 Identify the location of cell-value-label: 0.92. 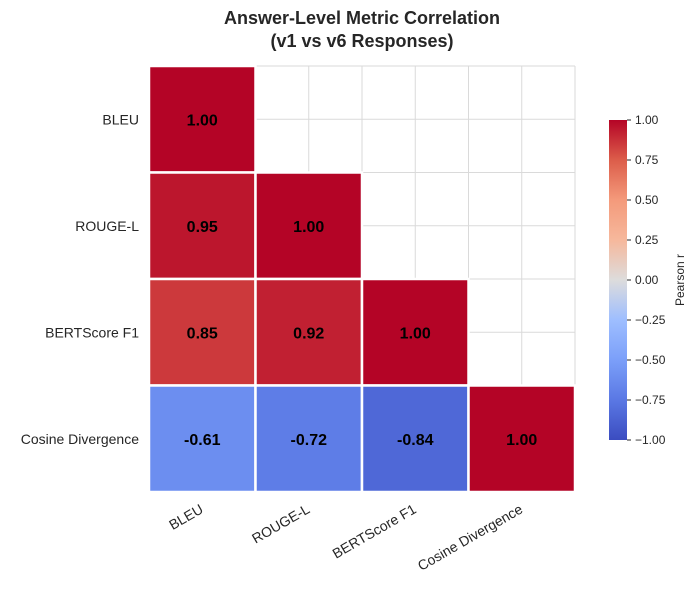
(308, 333).